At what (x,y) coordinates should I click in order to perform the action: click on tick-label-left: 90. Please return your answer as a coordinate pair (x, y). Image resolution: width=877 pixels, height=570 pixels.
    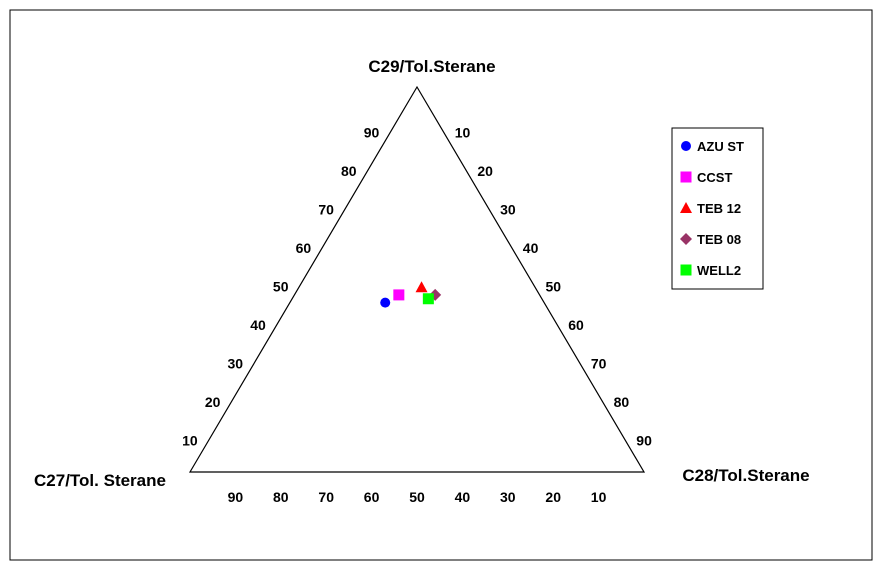
    Looking at the image, I should click on (372, 133).